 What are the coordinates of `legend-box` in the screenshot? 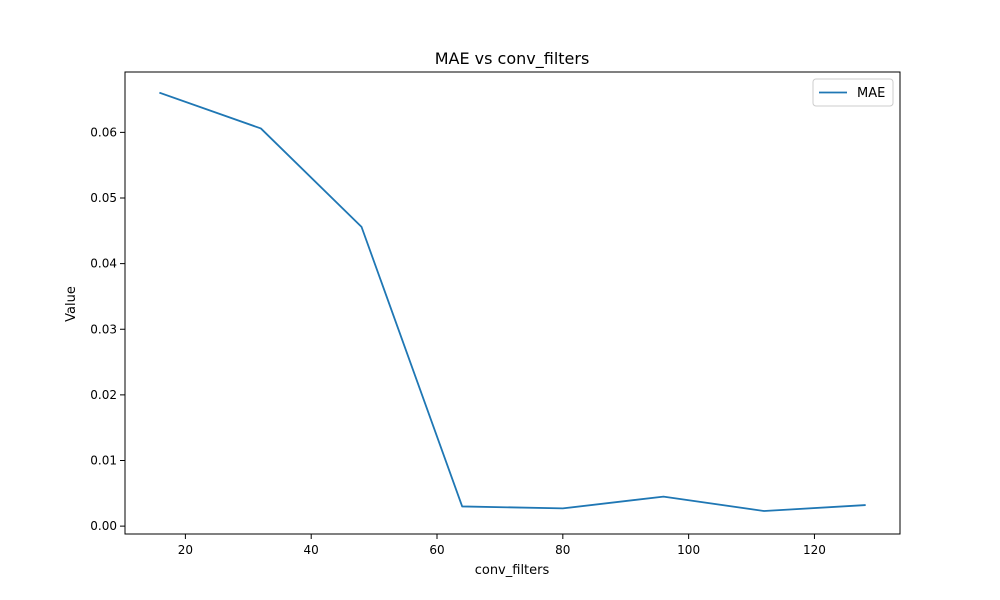 It's located at (853, 92).